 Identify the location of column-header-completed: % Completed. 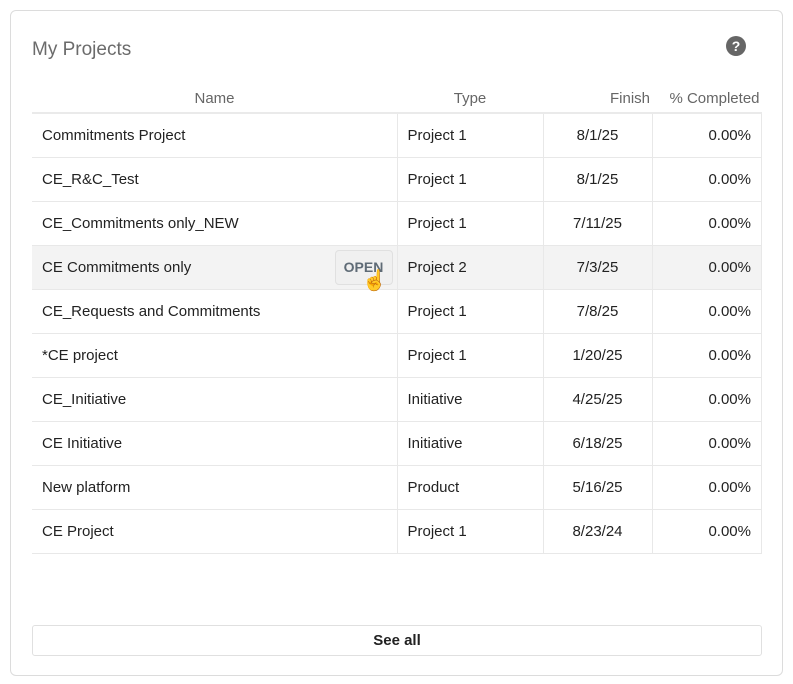
(707, 99).